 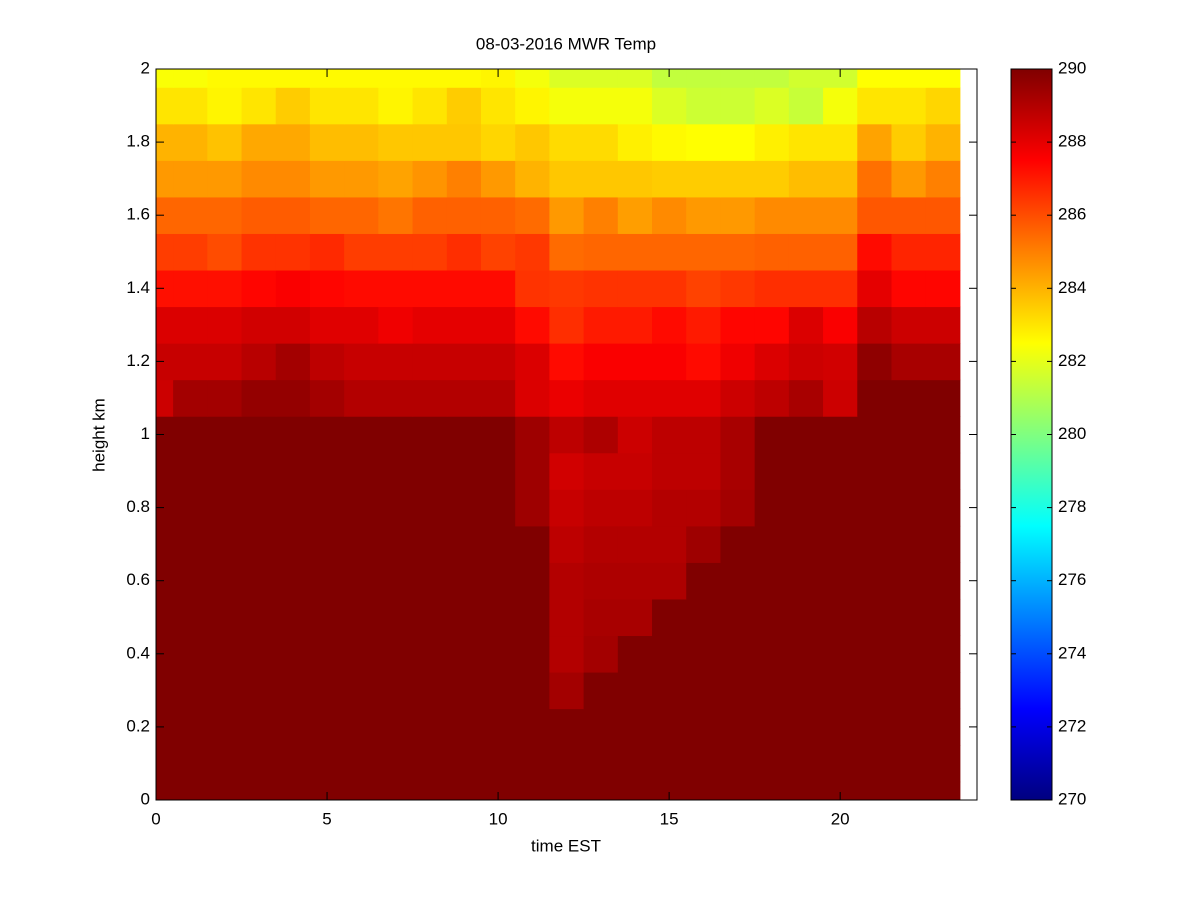 I want to click on y-tick-label: 0.6, so click(x=138, y=579).